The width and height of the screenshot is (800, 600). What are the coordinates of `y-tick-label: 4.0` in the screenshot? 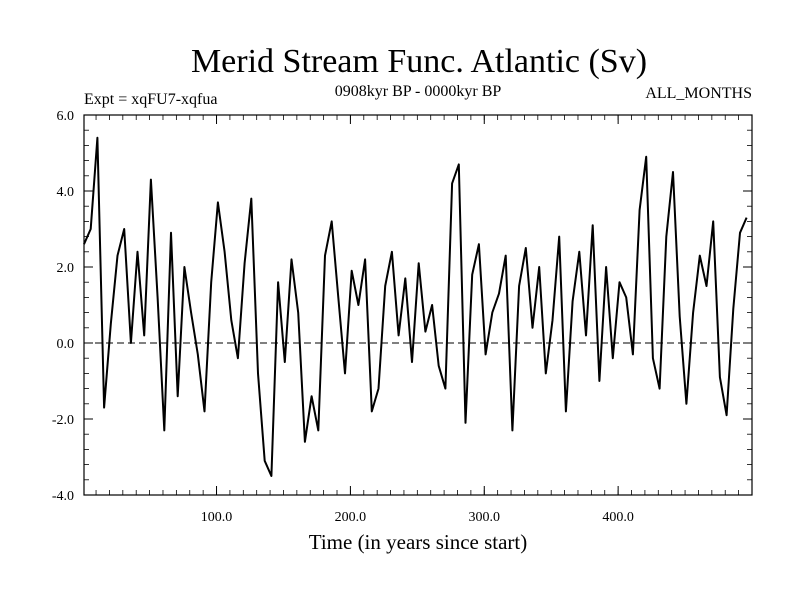 It's located at (66, 192).